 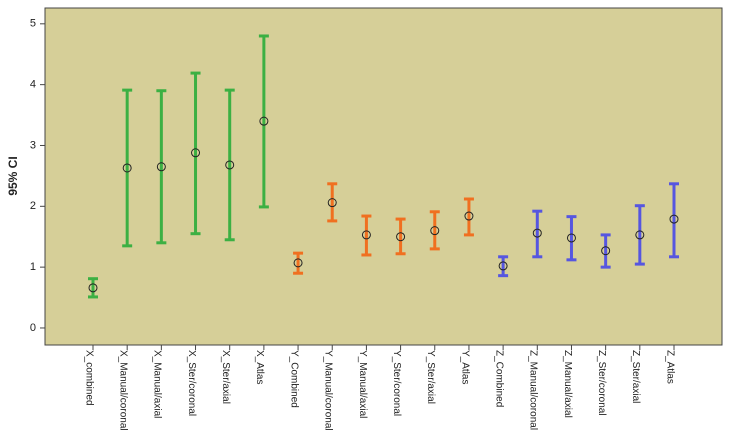 What do you see at coordinates (362, 384) in the screenshot?
I see `x-tick-label: Y_Manual/axial` at bounding box center [362, 384].